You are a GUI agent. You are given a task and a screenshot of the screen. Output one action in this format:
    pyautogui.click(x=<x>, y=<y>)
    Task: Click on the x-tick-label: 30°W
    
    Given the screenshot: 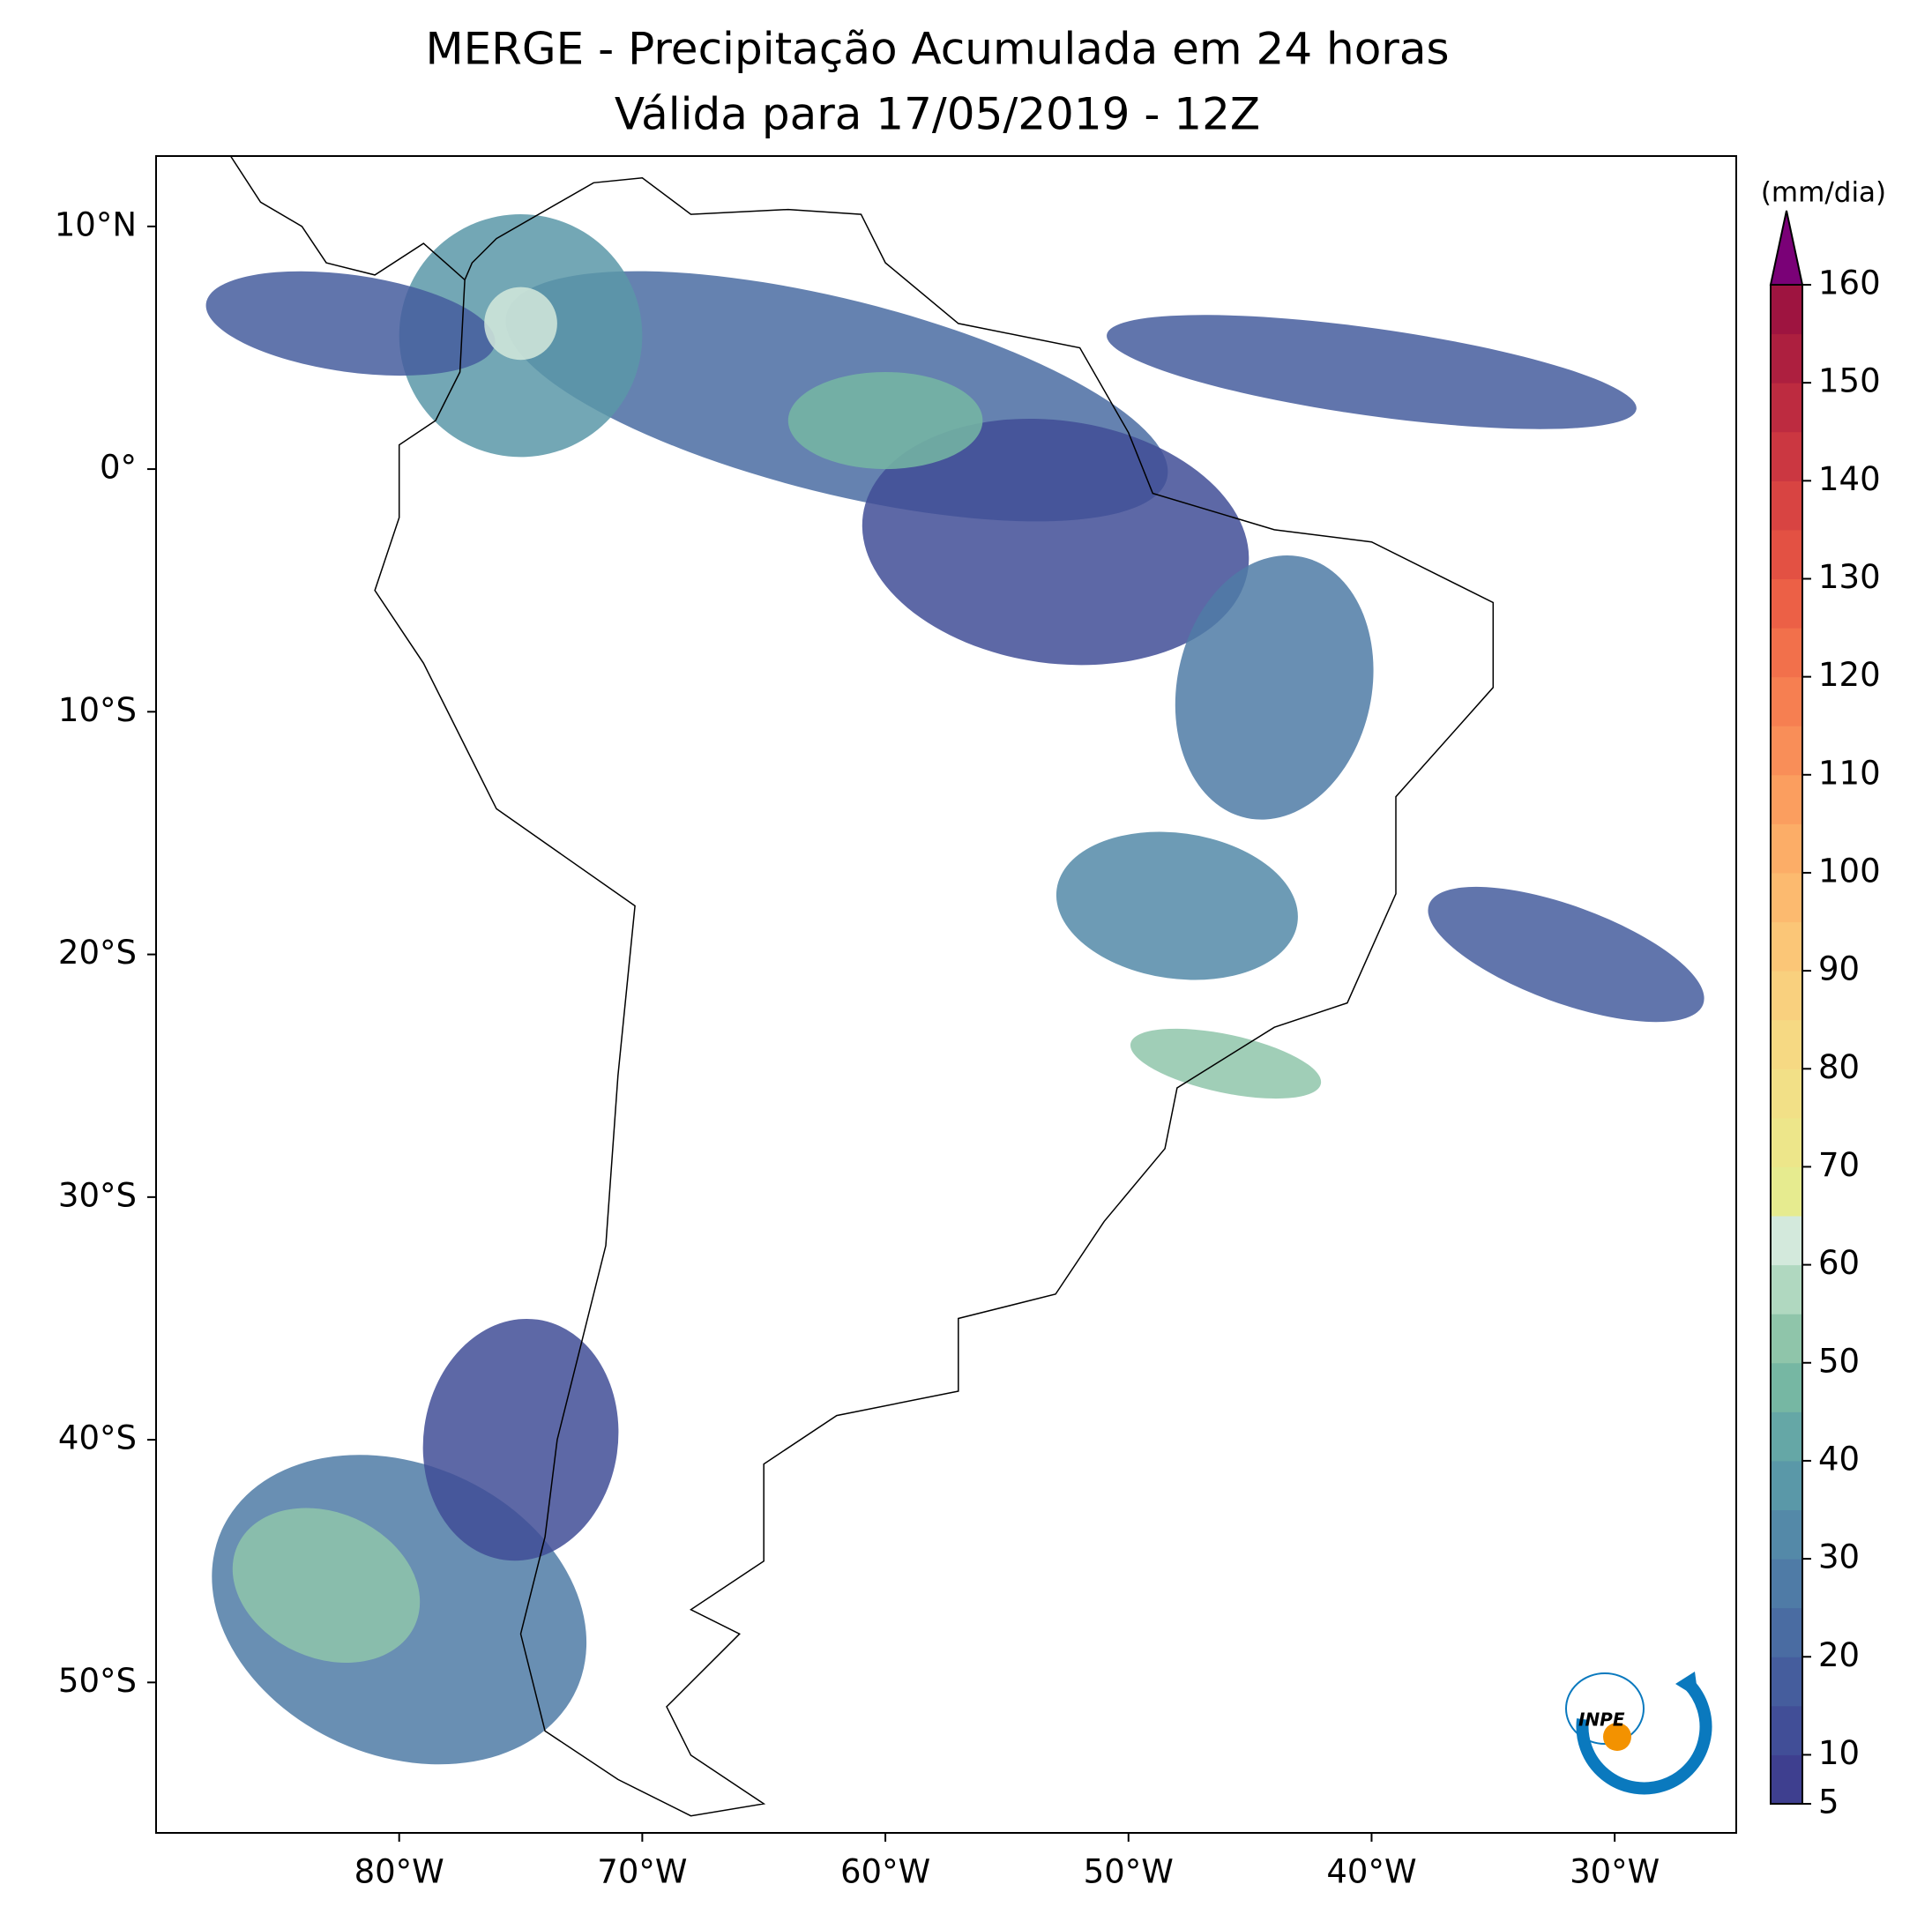 What is the action you would take?
    pyautogui.click(x=1615, y=1872)
    